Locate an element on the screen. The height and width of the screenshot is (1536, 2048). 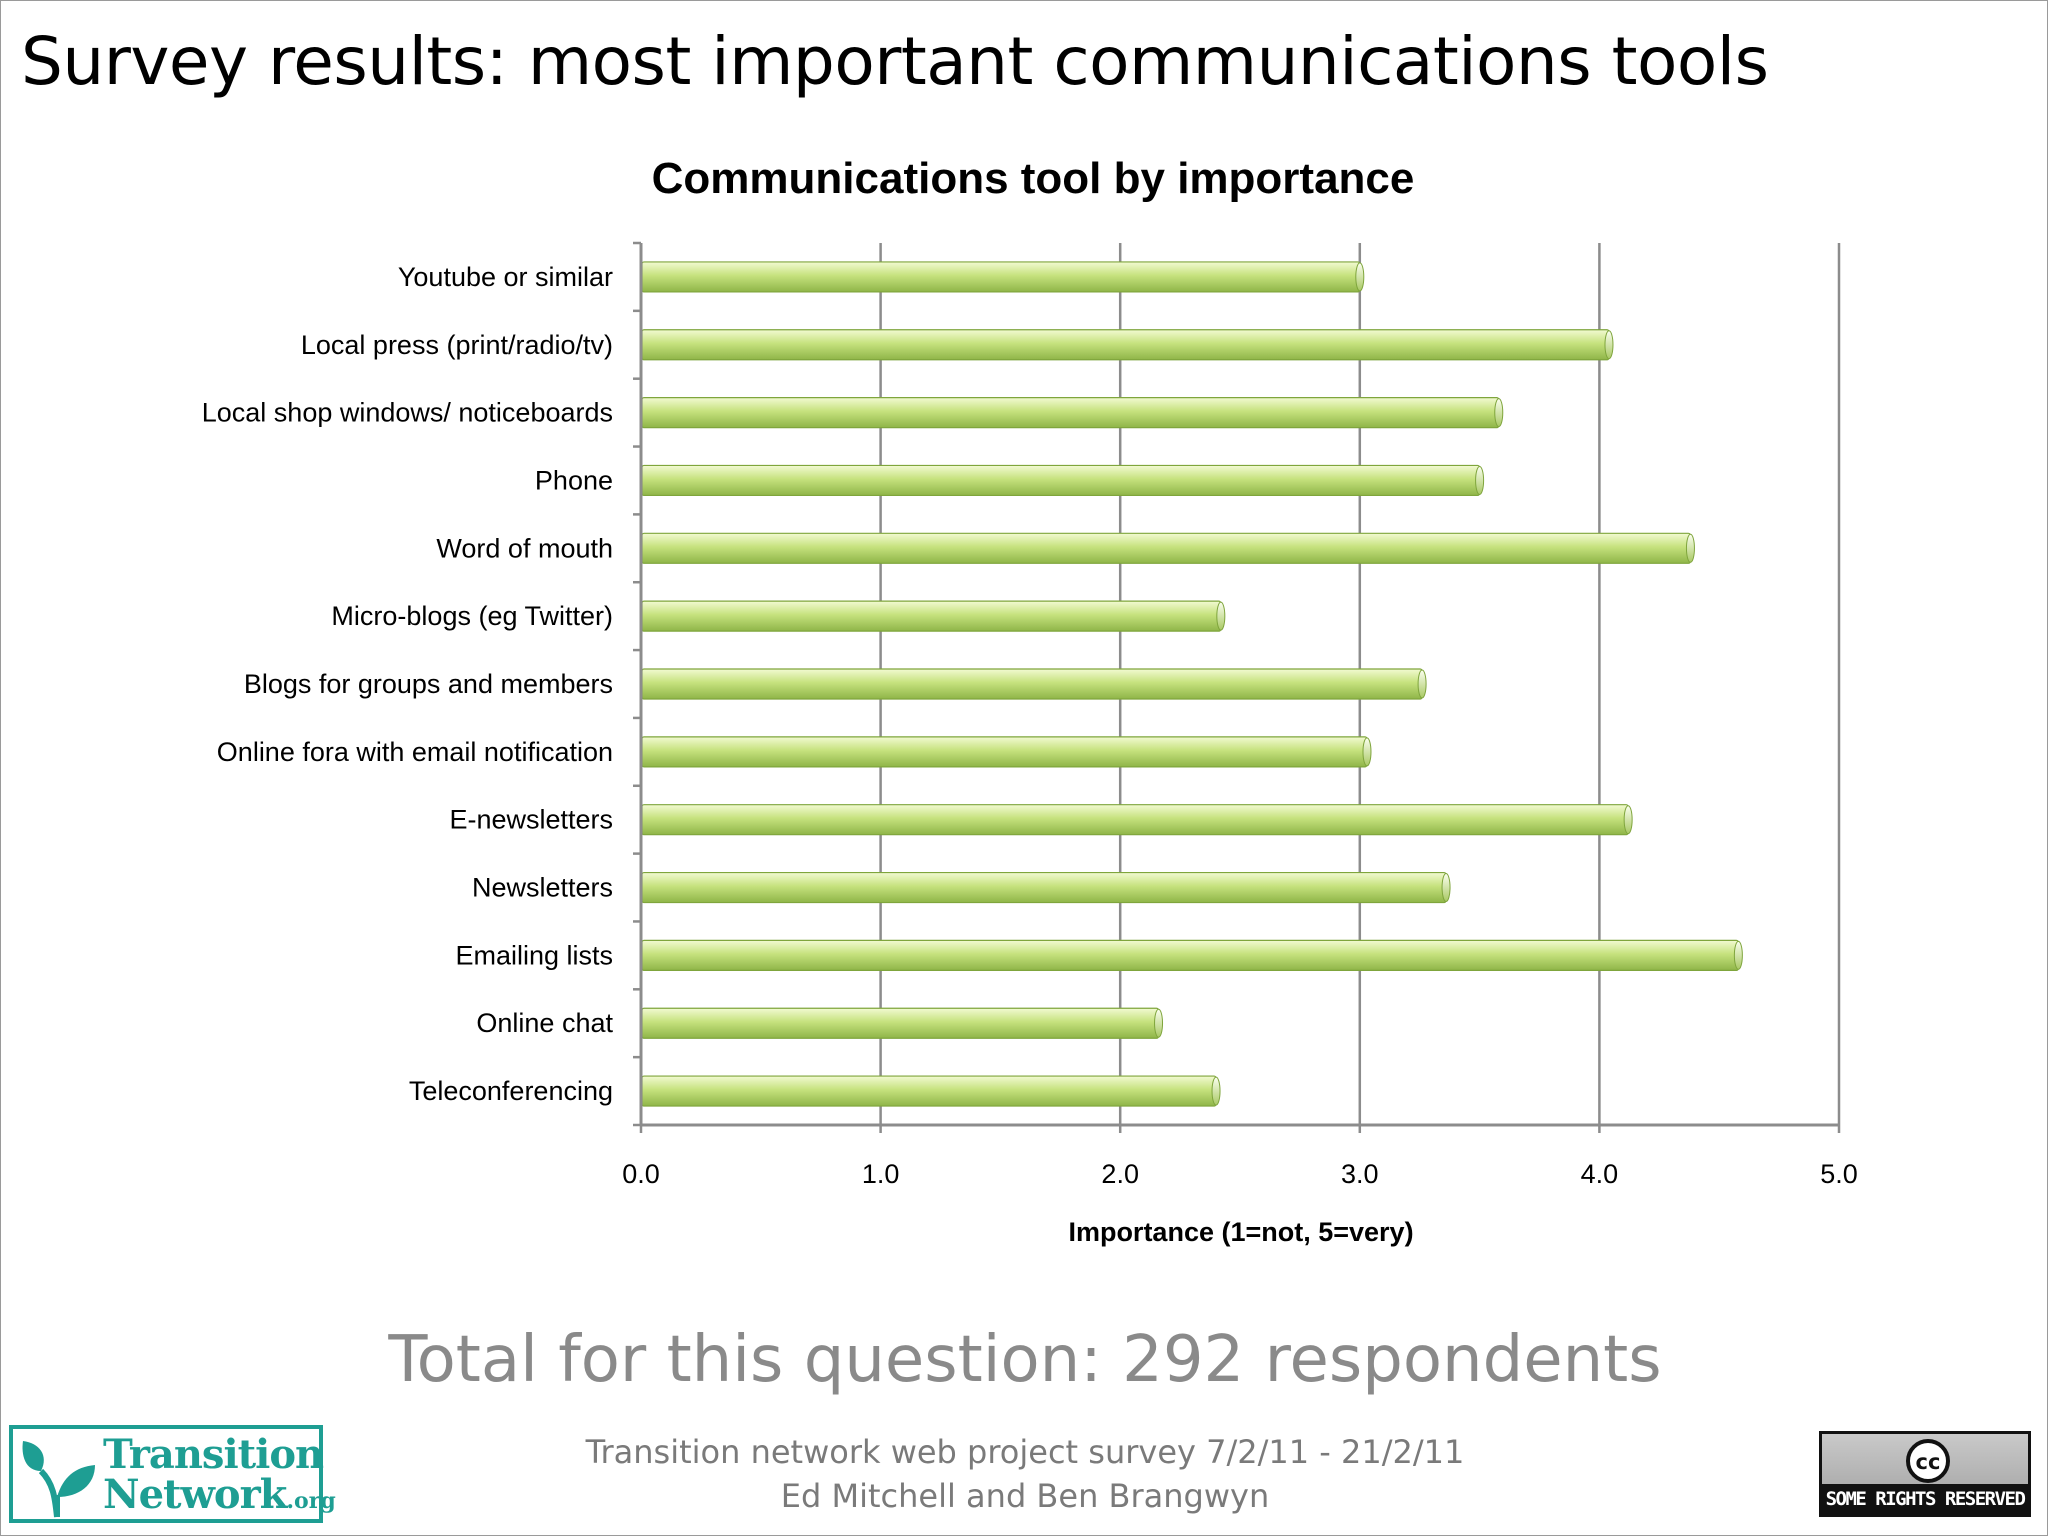
footer-authors-line: Ed Mitchell and Ben Brangwyn is located at coordinates (1025, 1496).